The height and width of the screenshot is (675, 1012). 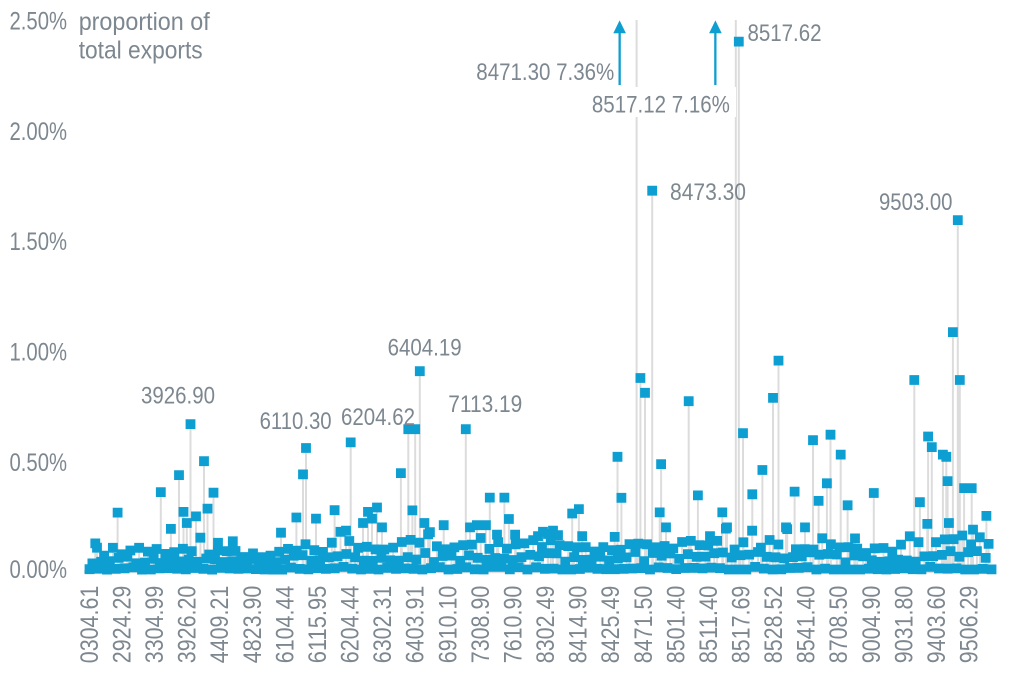 I want to click on svg-text: 0.50%, so click(x=39, y=463).